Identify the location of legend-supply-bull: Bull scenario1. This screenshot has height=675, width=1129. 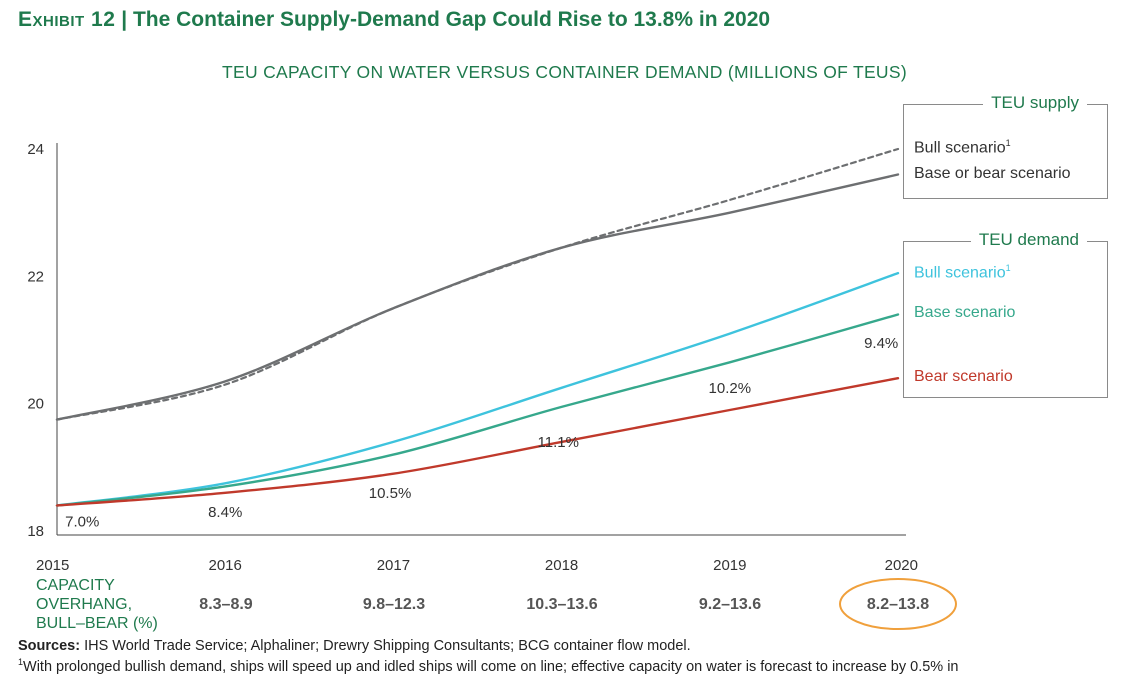
(962, 147).